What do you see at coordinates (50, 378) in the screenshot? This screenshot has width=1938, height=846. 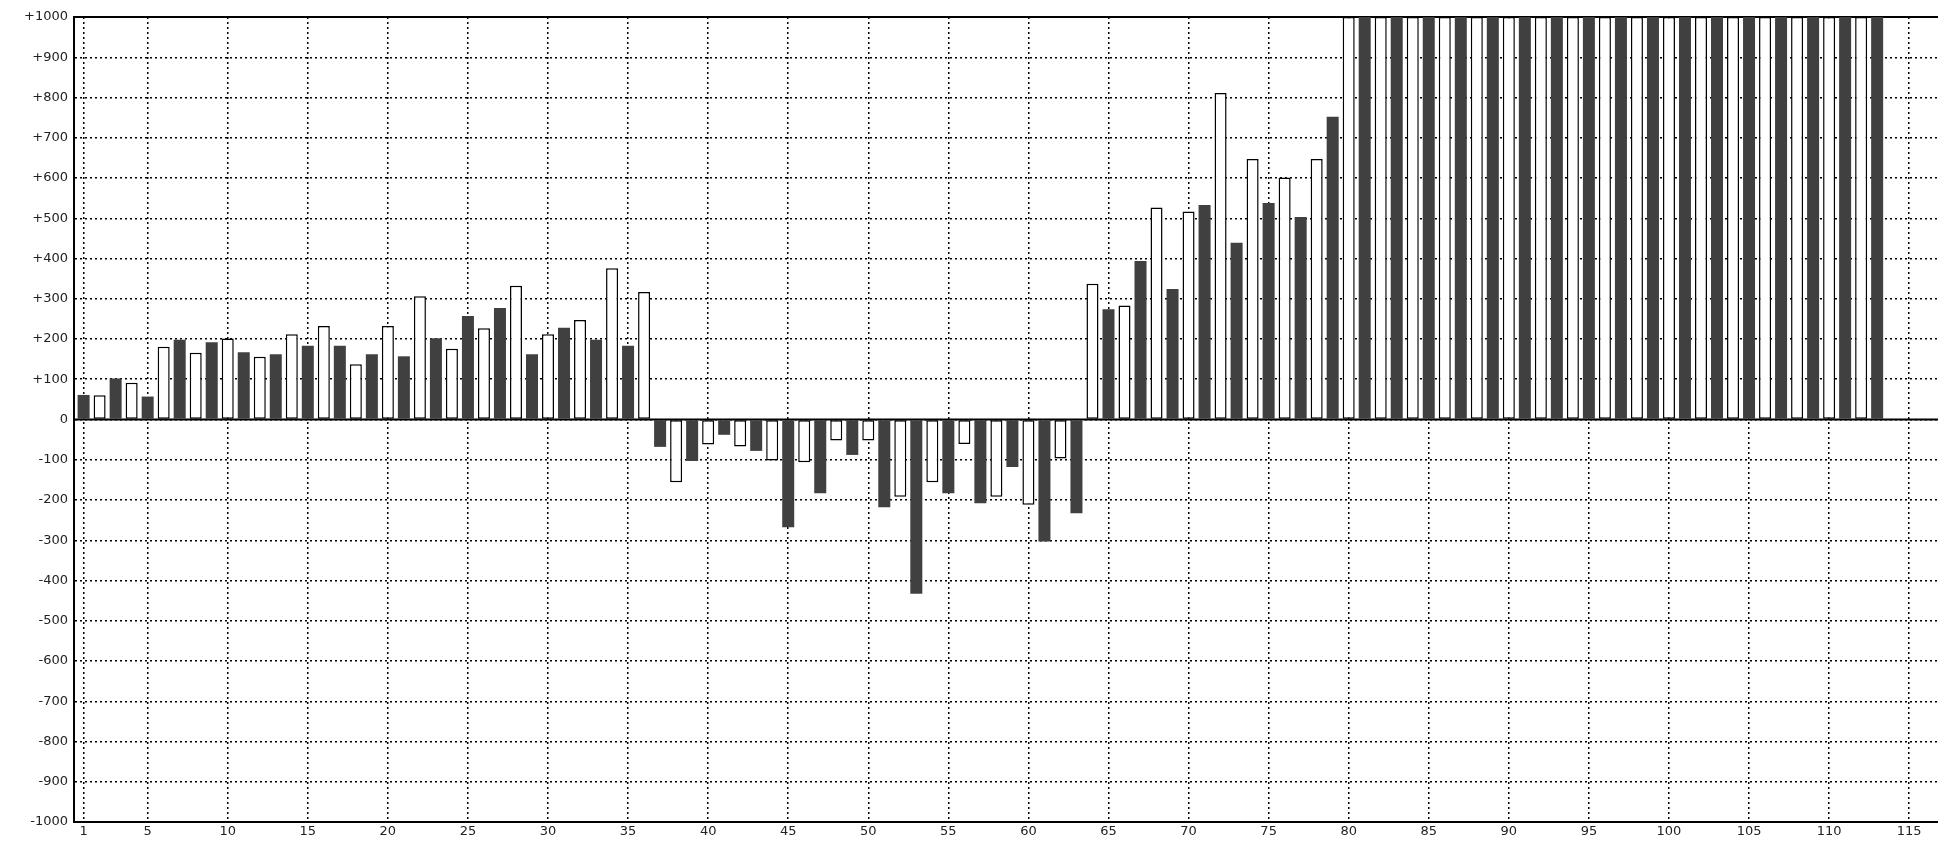 I see `y-tick-label: +100` at bounding box center [50, 378].